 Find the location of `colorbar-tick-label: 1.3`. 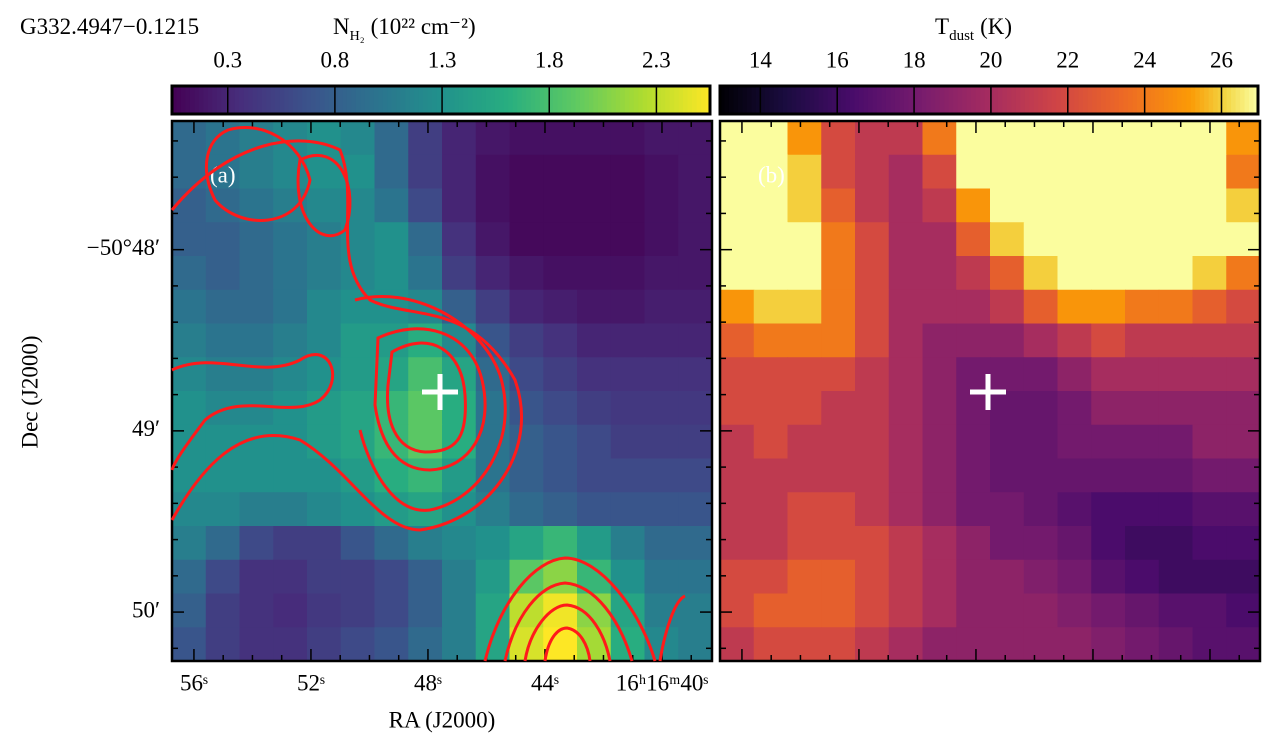

colorbar-tick-label: 1.3 is located at coordinates (442, 59).